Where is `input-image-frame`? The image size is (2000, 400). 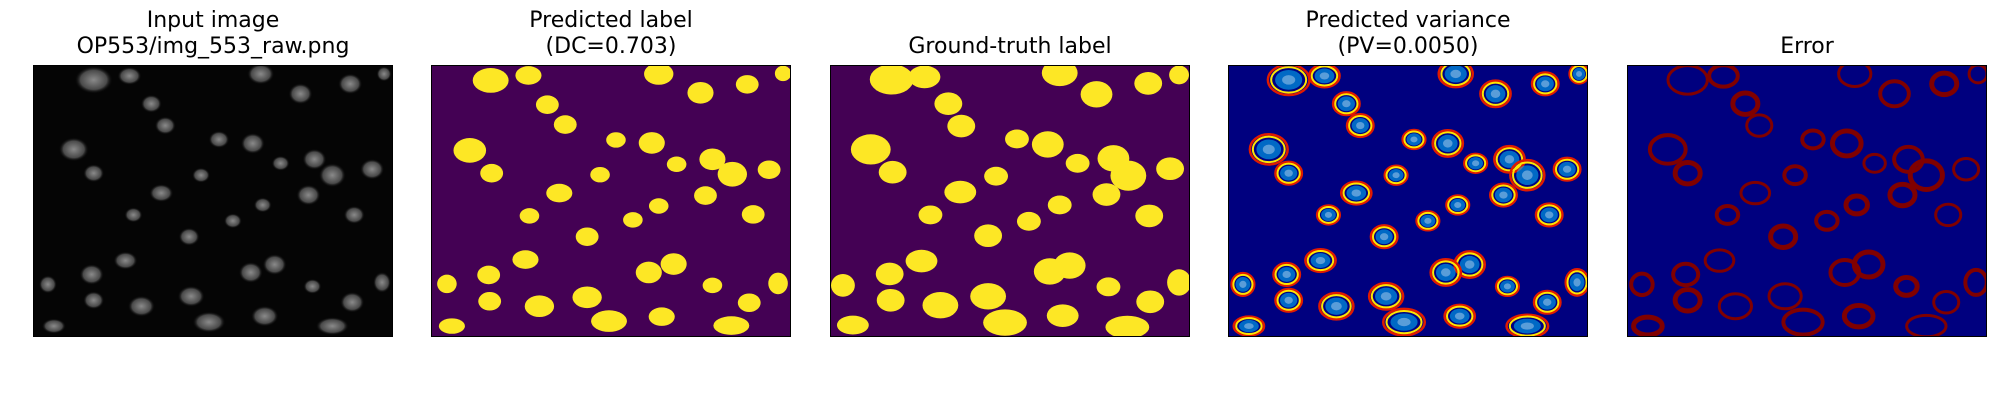 input-image-frame is located at coordinates (213, 201).